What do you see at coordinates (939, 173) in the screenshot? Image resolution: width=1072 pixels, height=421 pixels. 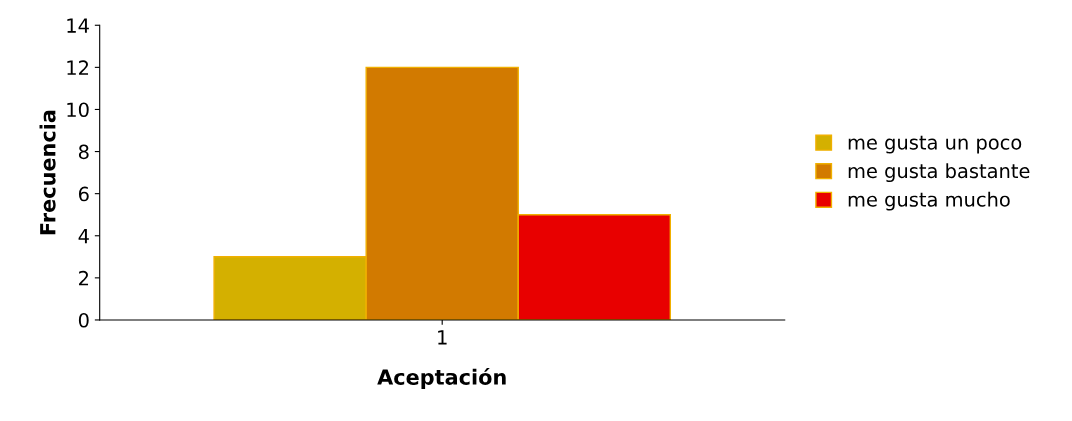 I see `legend-label: me gusta bastante` at bounding box center [939, 173].